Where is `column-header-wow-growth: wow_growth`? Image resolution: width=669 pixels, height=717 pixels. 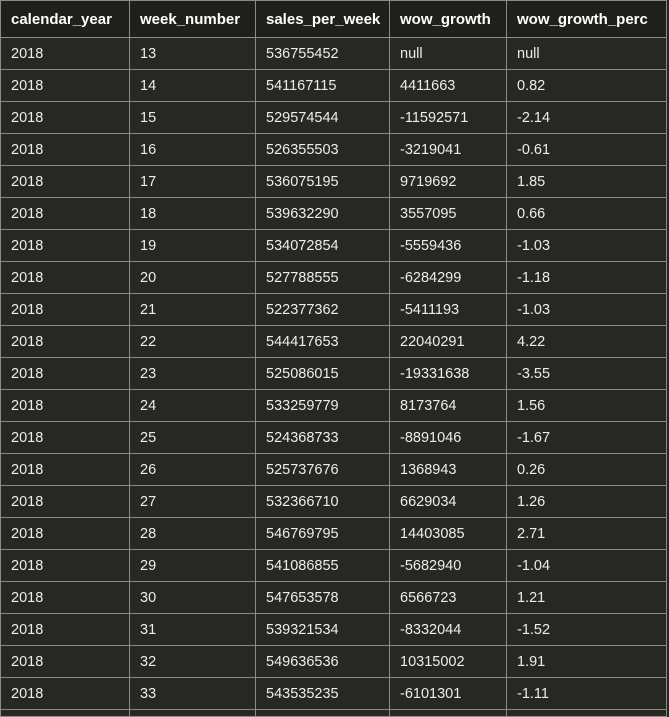
column-header-wow-growth: wow_growth is located at coordinates (448, 19).